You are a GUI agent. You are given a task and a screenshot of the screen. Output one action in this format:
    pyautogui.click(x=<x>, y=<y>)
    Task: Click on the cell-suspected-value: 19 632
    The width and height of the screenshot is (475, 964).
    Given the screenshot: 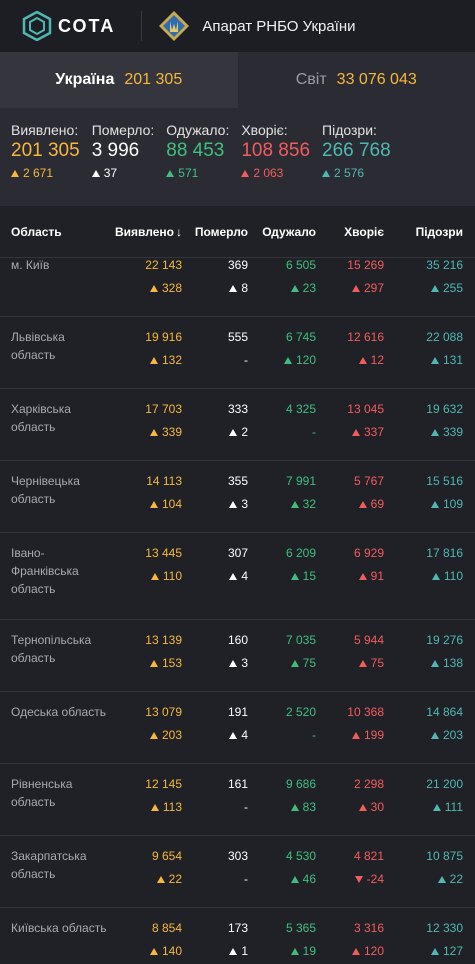 What is the action you would take?
    pyautogui.click(x=444, y=409)
    